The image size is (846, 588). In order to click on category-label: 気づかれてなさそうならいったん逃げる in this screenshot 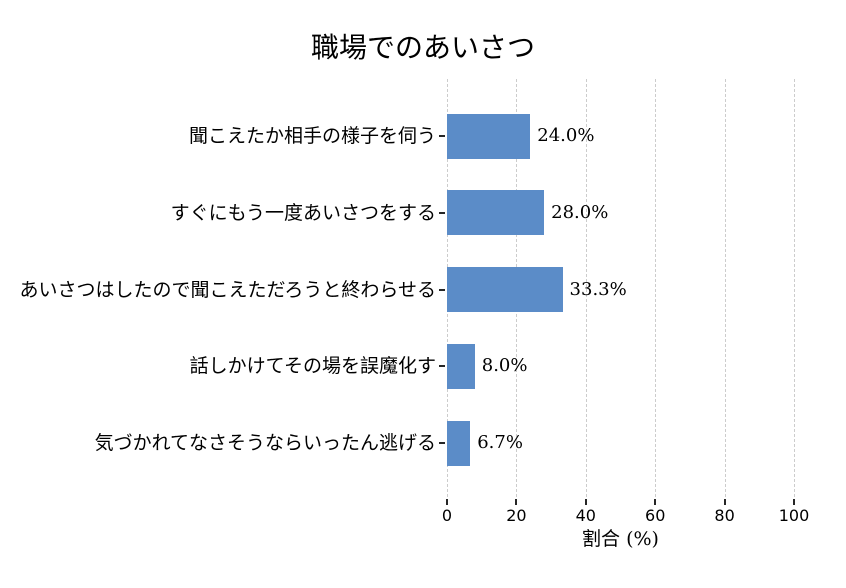, I will do `click(265, 443)`.